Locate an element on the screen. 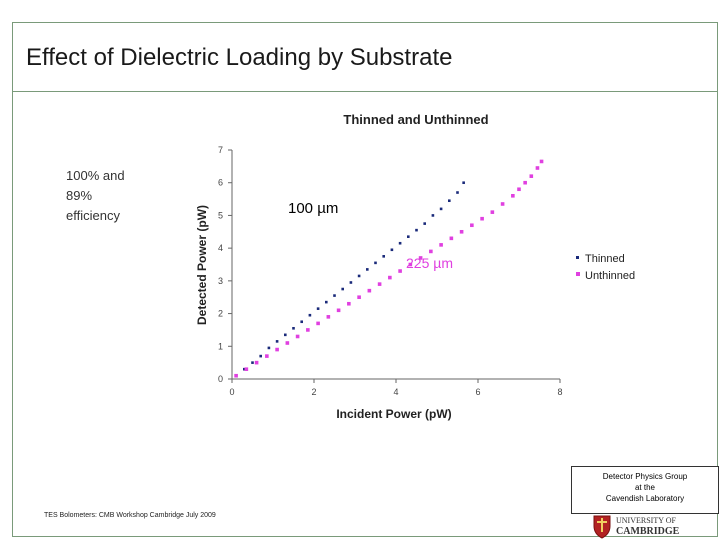  title-bar is located at coordinates (365, 57).